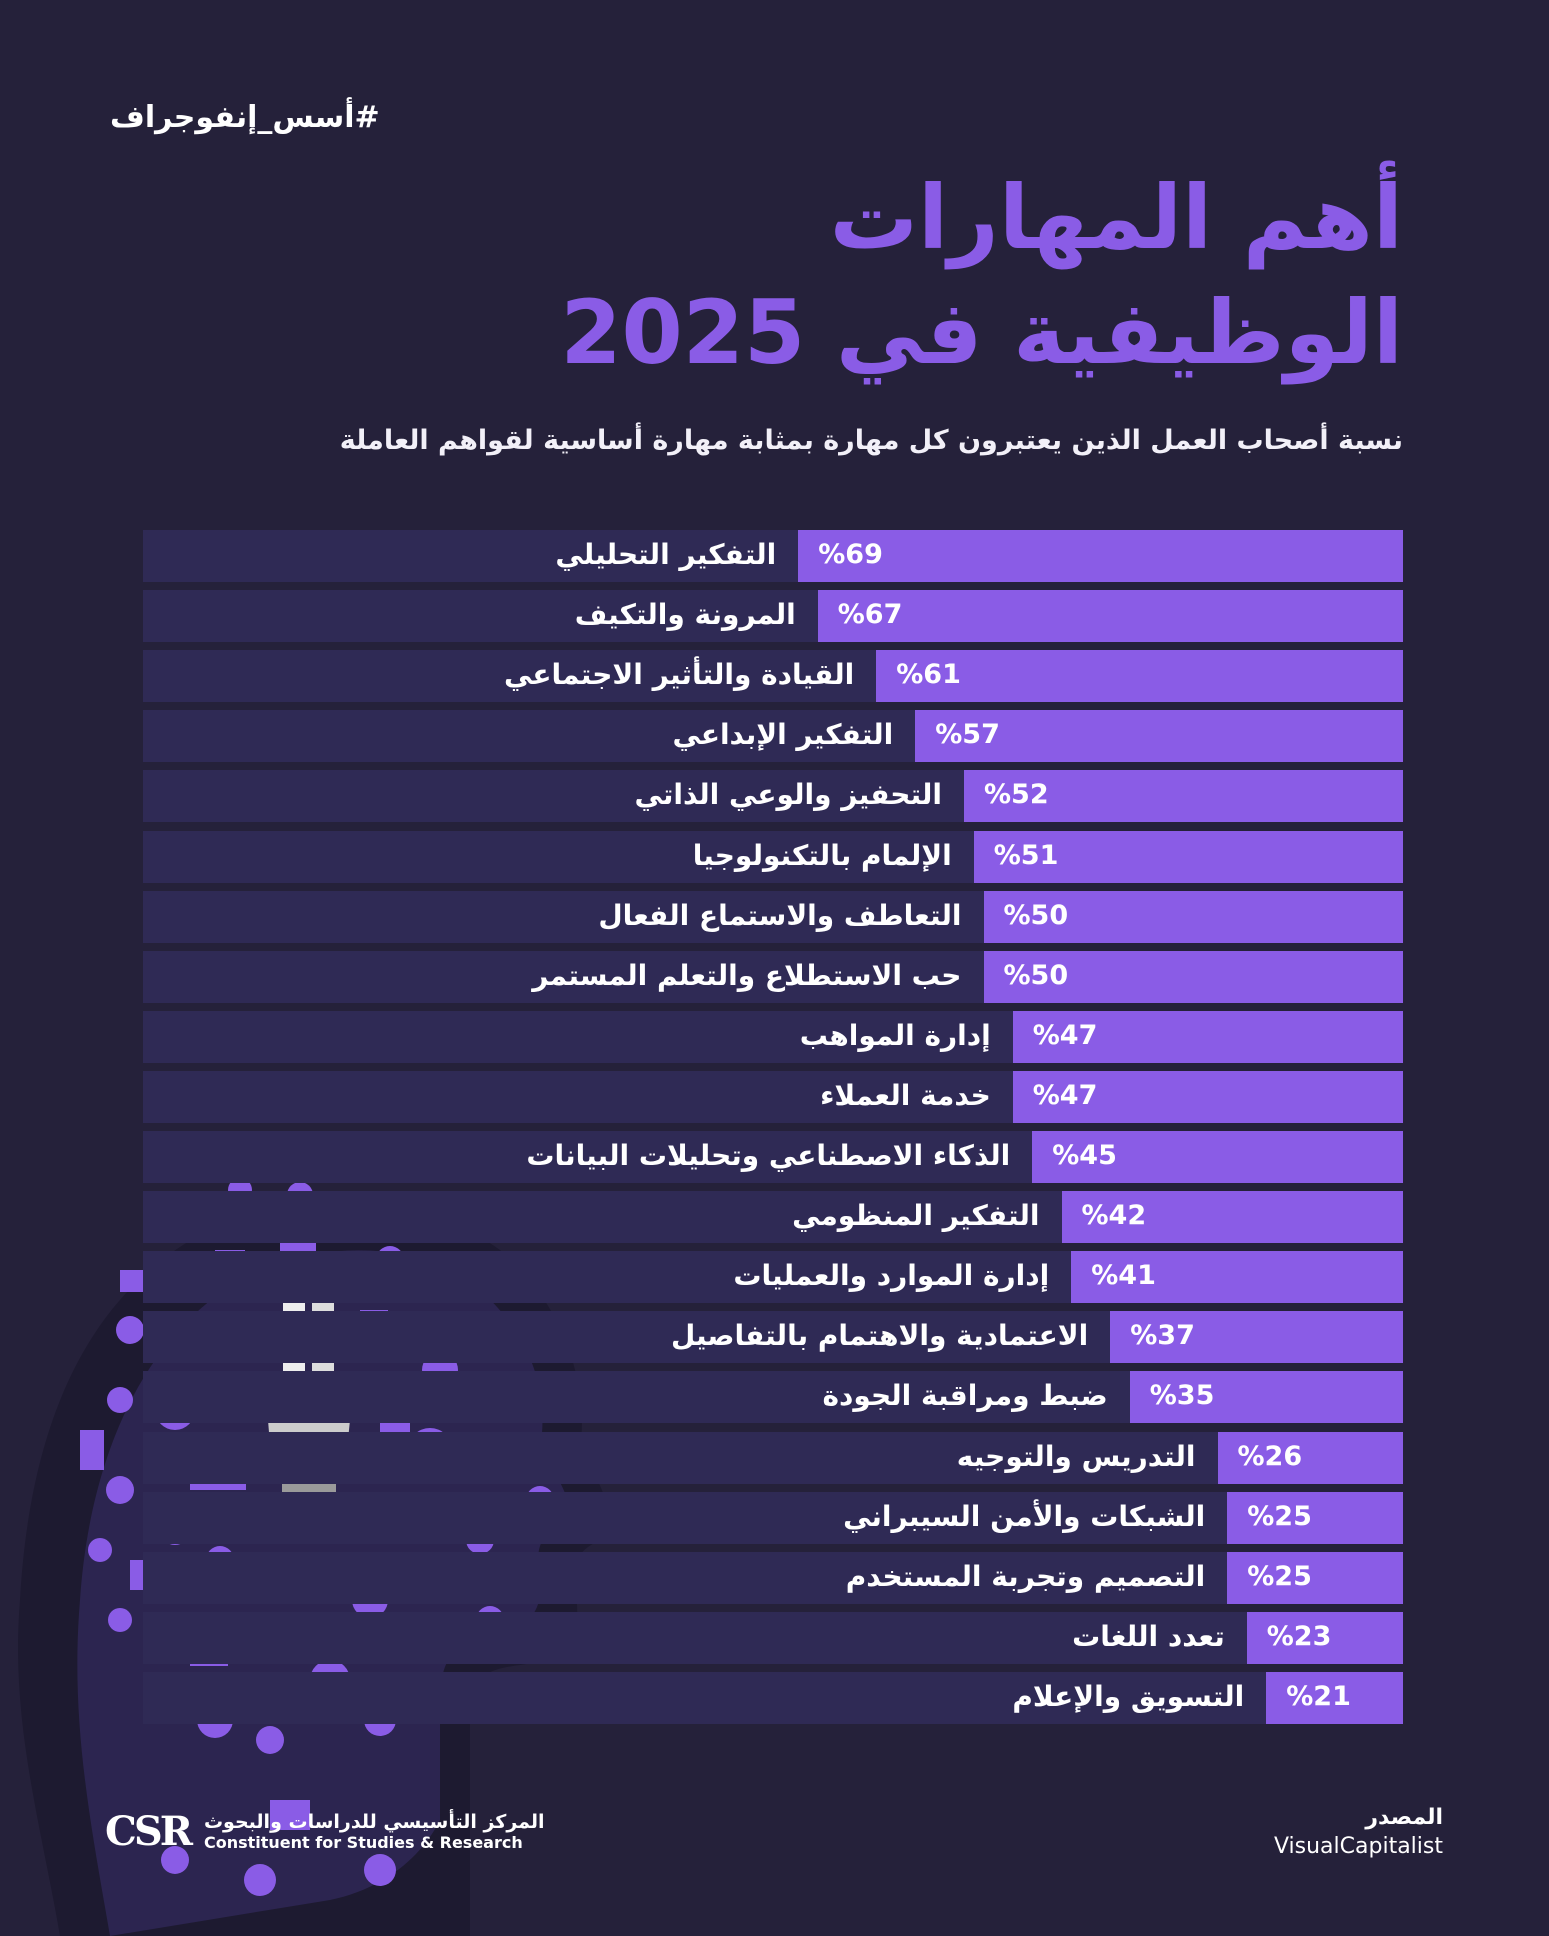 Image resolution: width=1549 pixels, height=1936 pixels. I want to click on value-label: %37, so click(1162, 1336).